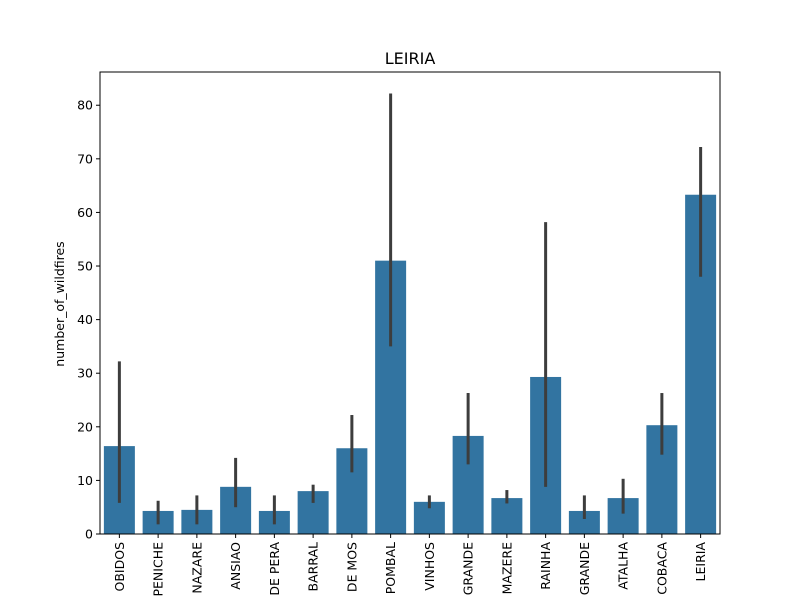 The width and height of the screenshot is (800, 600). Describe the element at coordinates (59, 303) in the screenshot. I see `y-axis-label: number_of_wildfires` at that location.